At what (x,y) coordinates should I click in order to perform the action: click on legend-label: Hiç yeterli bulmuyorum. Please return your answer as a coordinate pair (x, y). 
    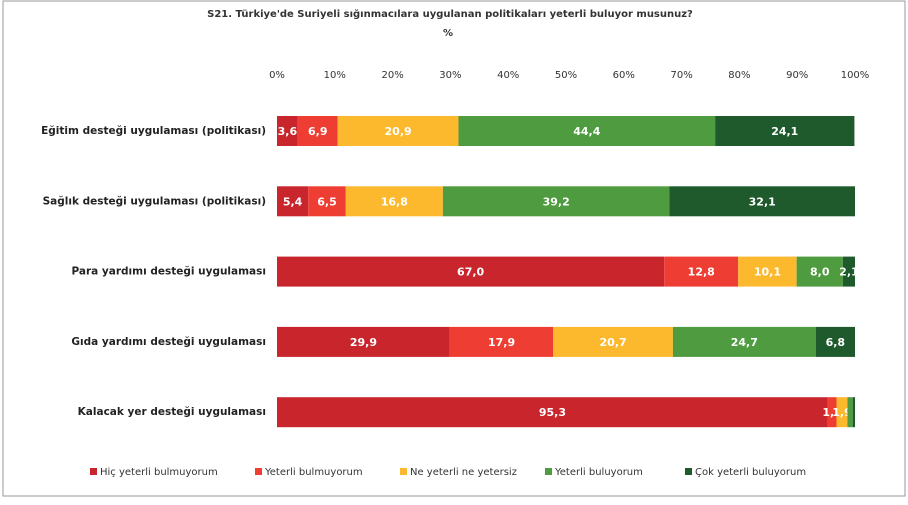
    Looking at the image, I should click on (159, 472).